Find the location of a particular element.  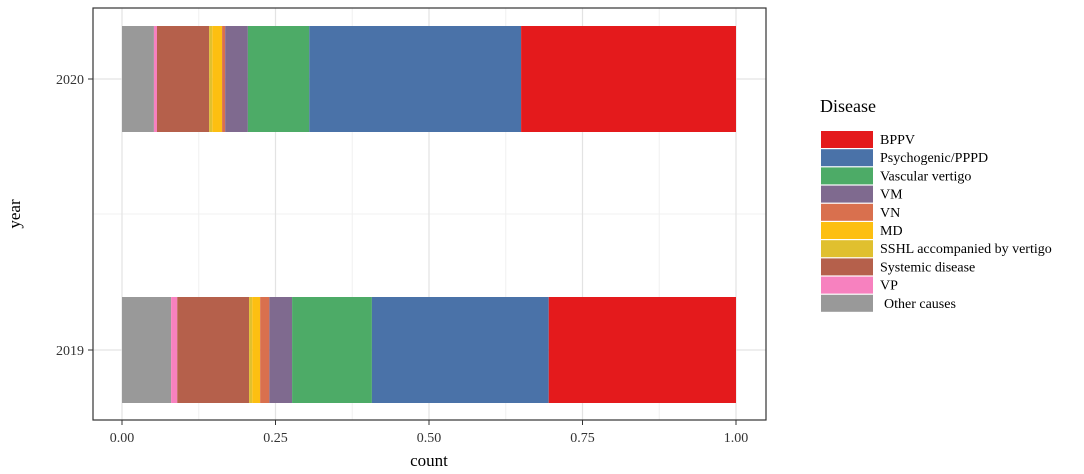

bar-2019-vm is located at coordinates (281, 350).